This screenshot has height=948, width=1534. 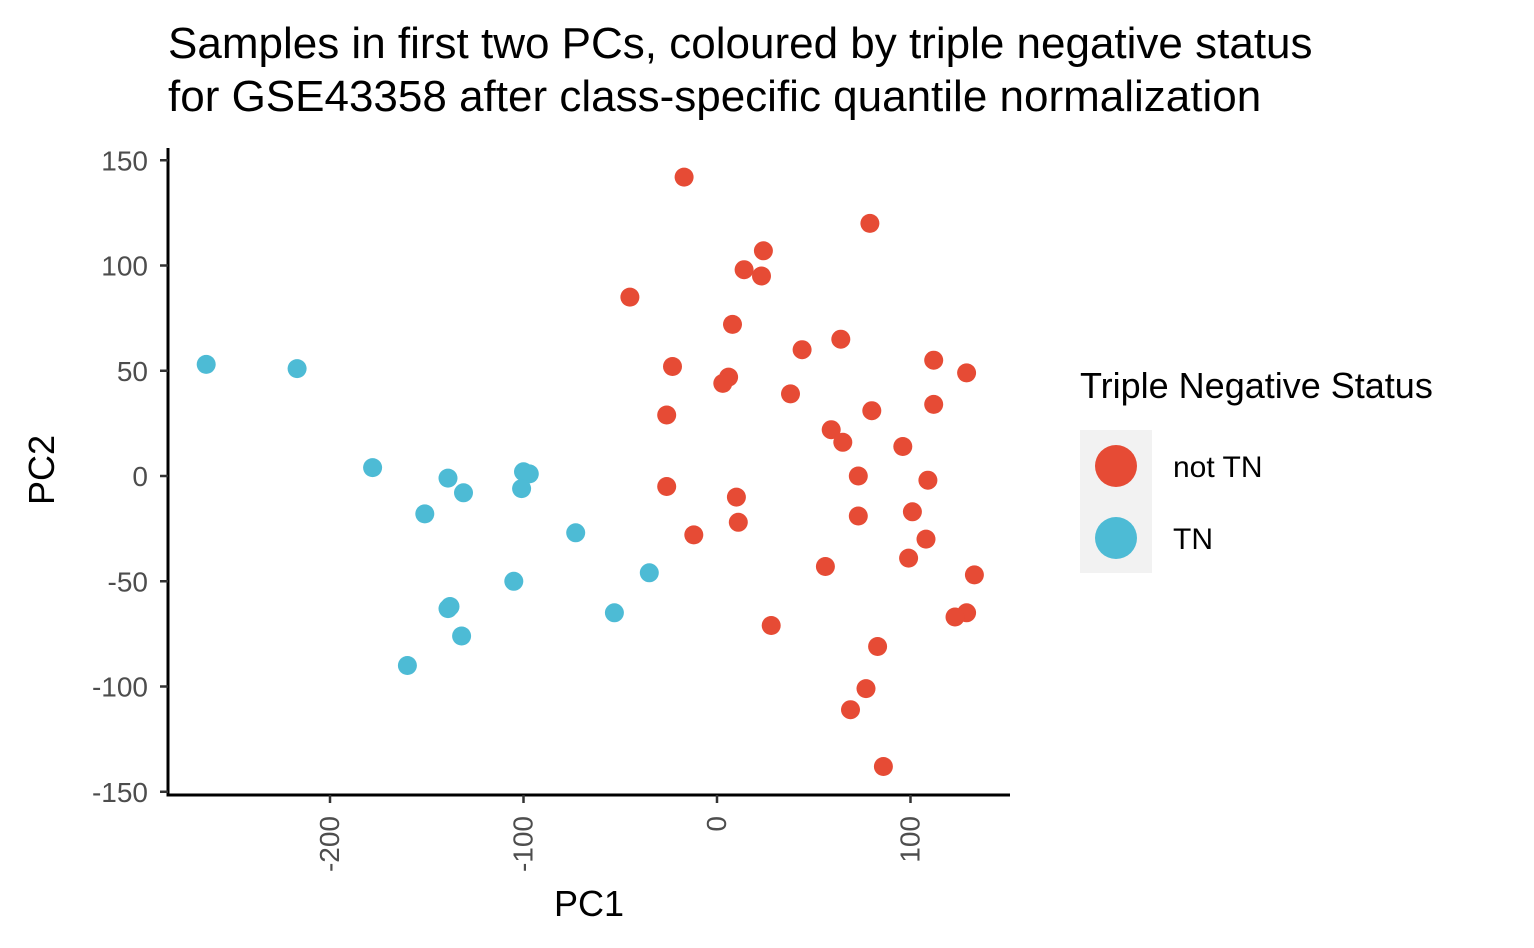 I want to click on y-tick-label: 0, so click(x=140, y=476).